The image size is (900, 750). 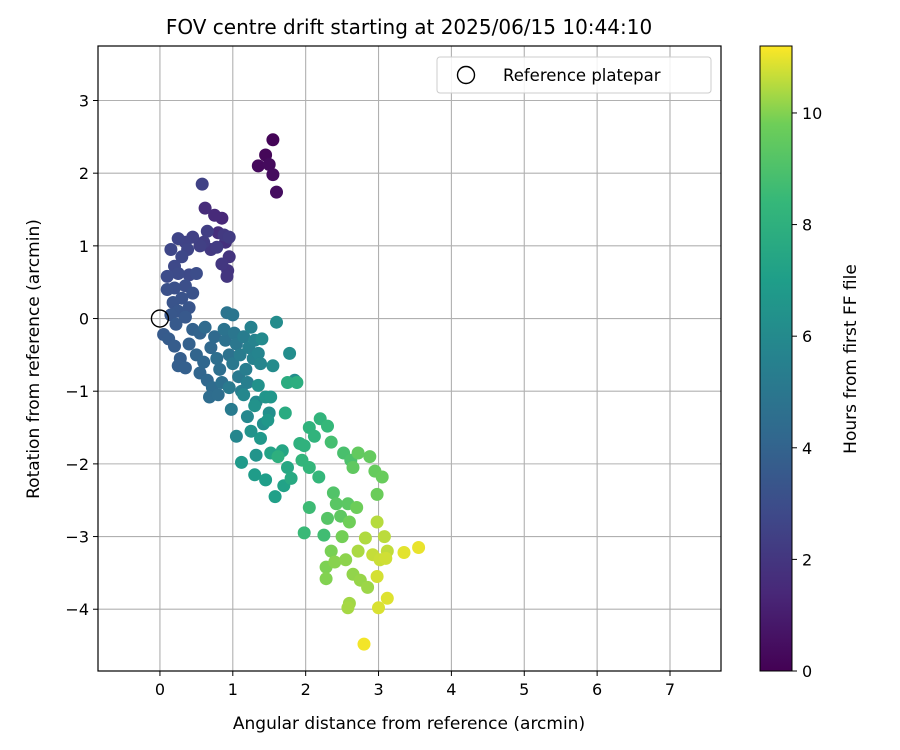 I want to click on legend: Reference platepar, so click(x=574, y=75).